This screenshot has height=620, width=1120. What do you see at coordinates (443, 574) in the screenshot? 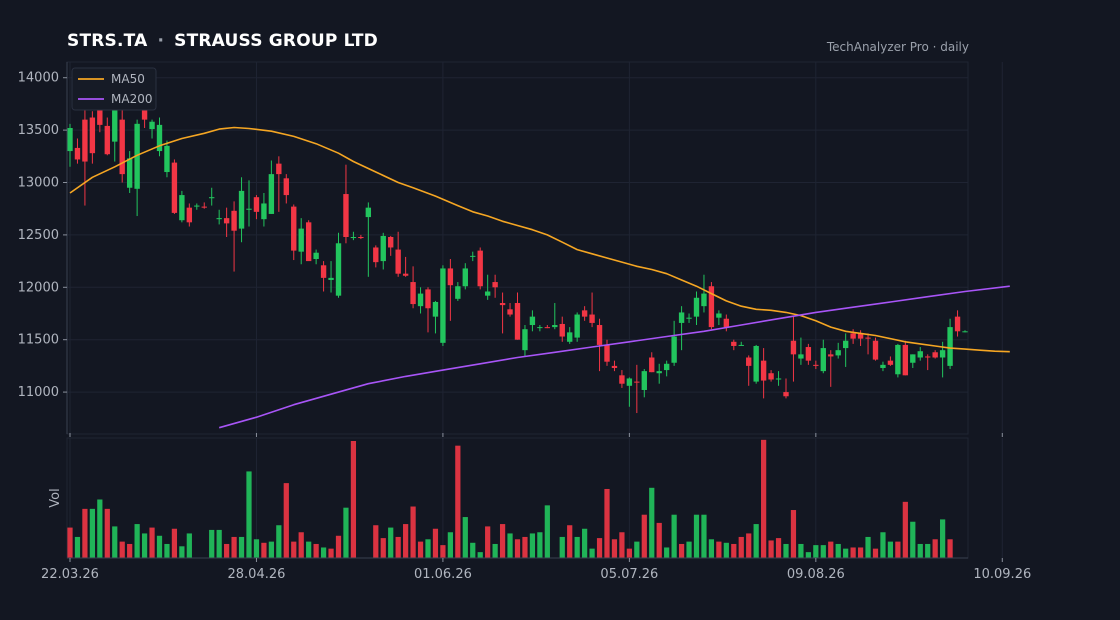
I see `date-tick-label: 01.06.26` at bounding box center [443, 574].